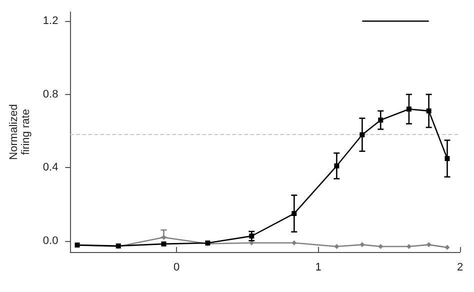  What do you see at coordinates (50, 21) in the screenshot?
I see `y-tick-label: 1.2` at bounding box center [50, 21].